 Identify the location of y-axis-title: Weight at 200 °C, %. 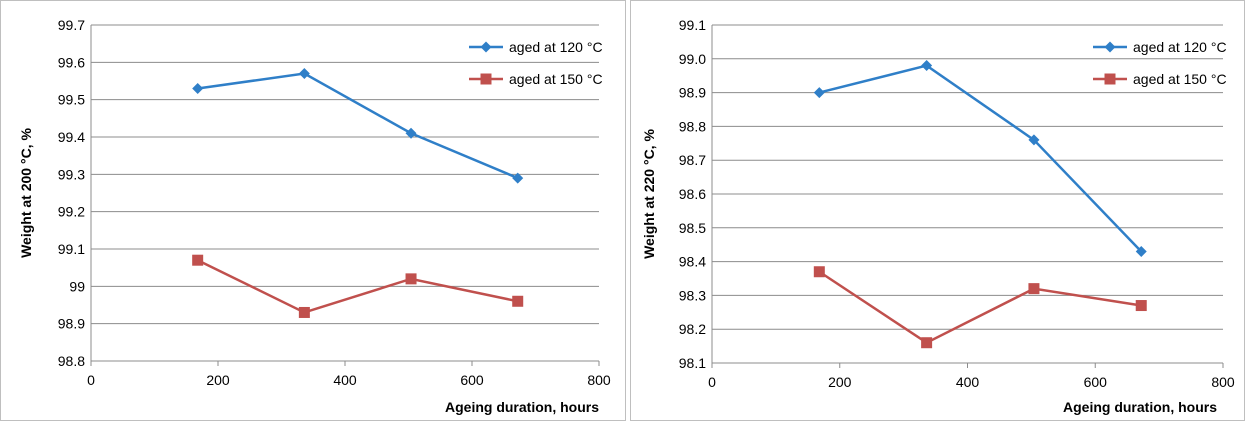
(26, 193).